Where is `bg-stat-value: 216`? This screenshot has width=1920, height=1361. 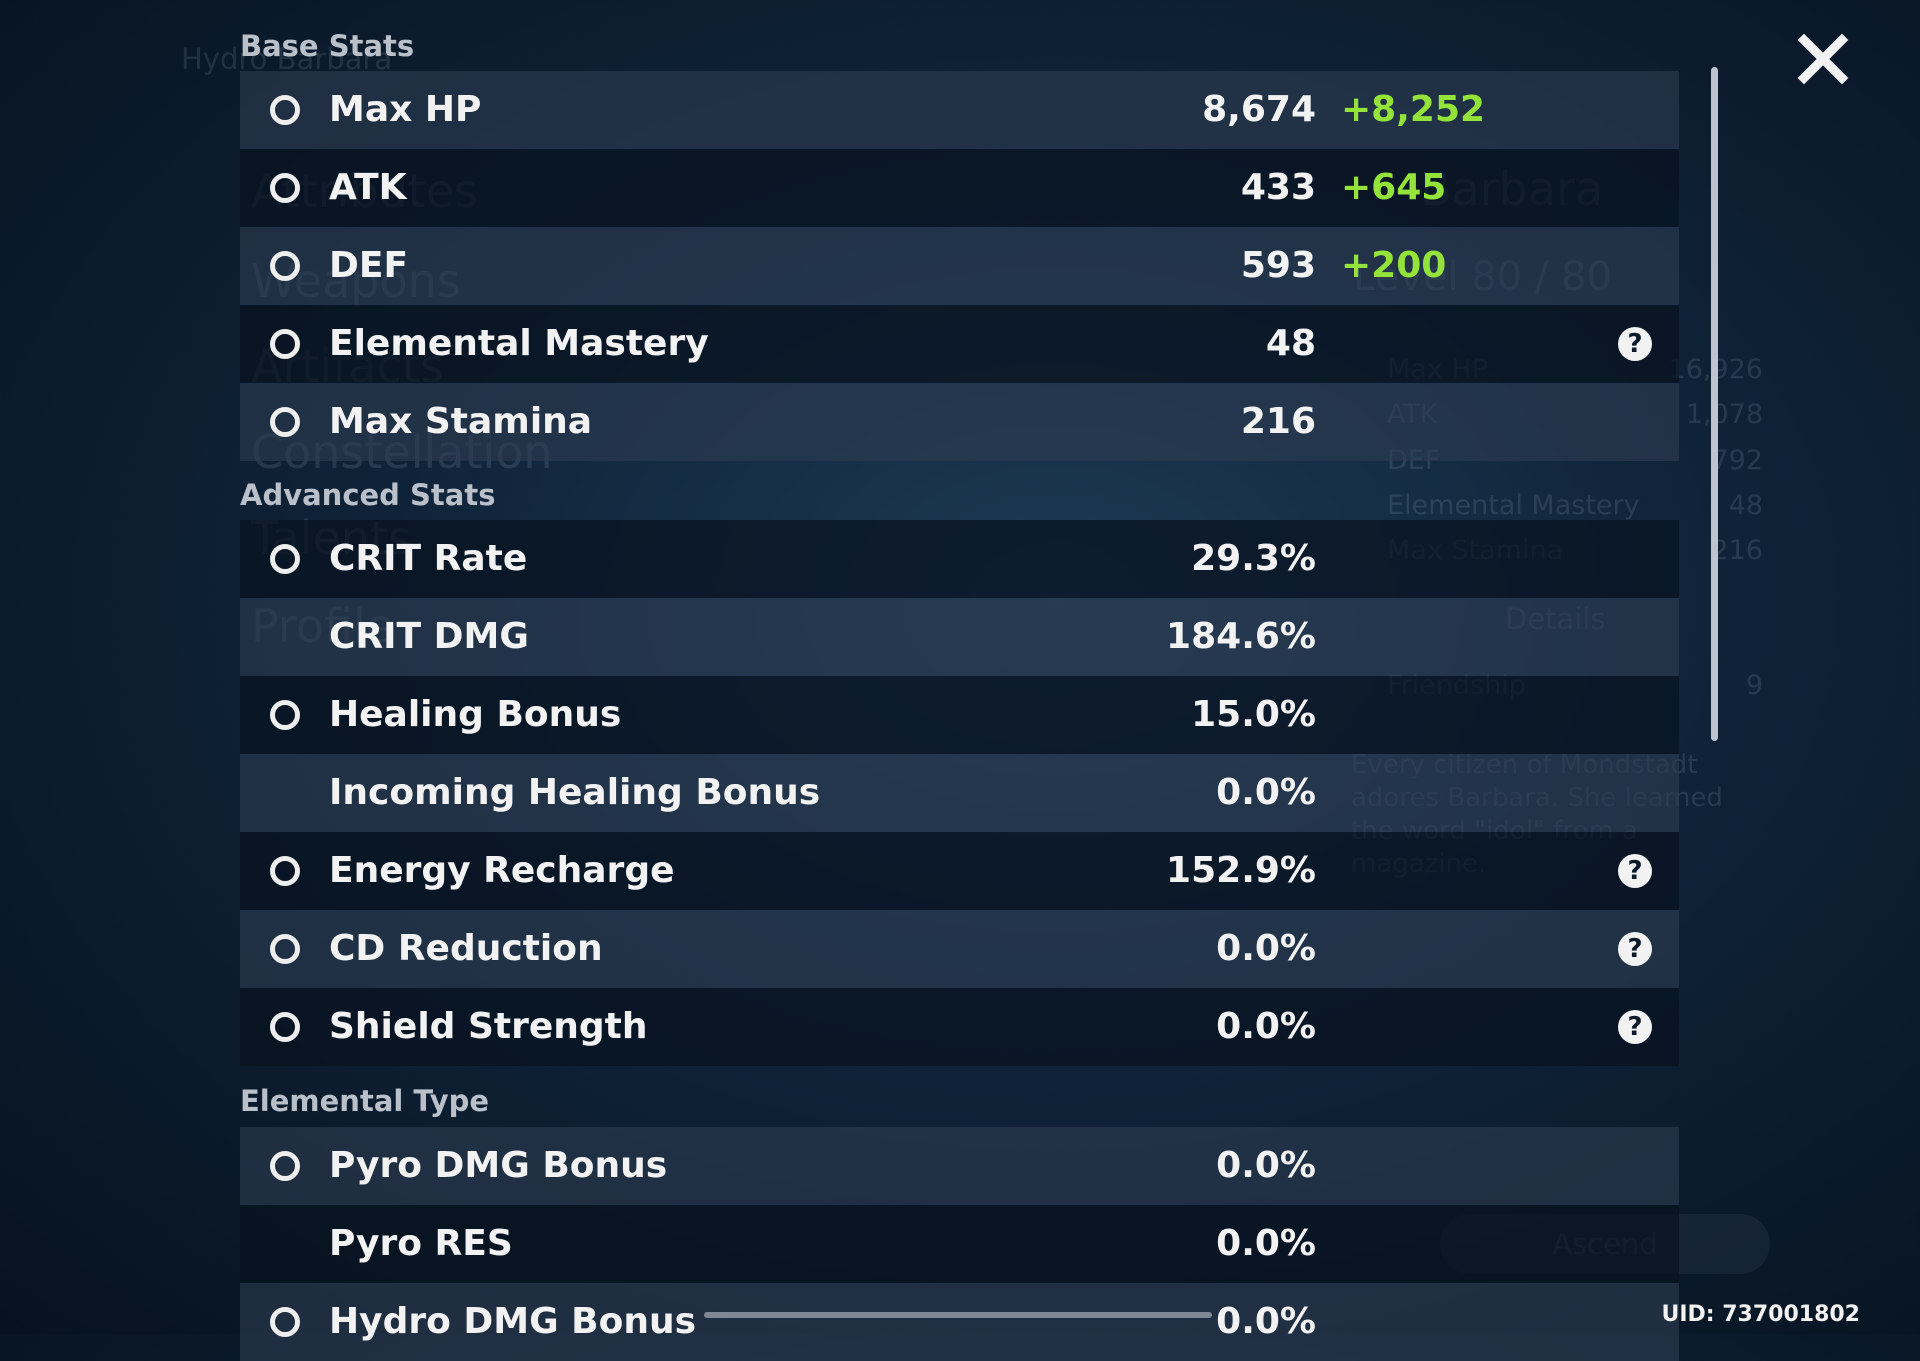
bg-stat-value: 216 is located at coordinates (1737, 550).